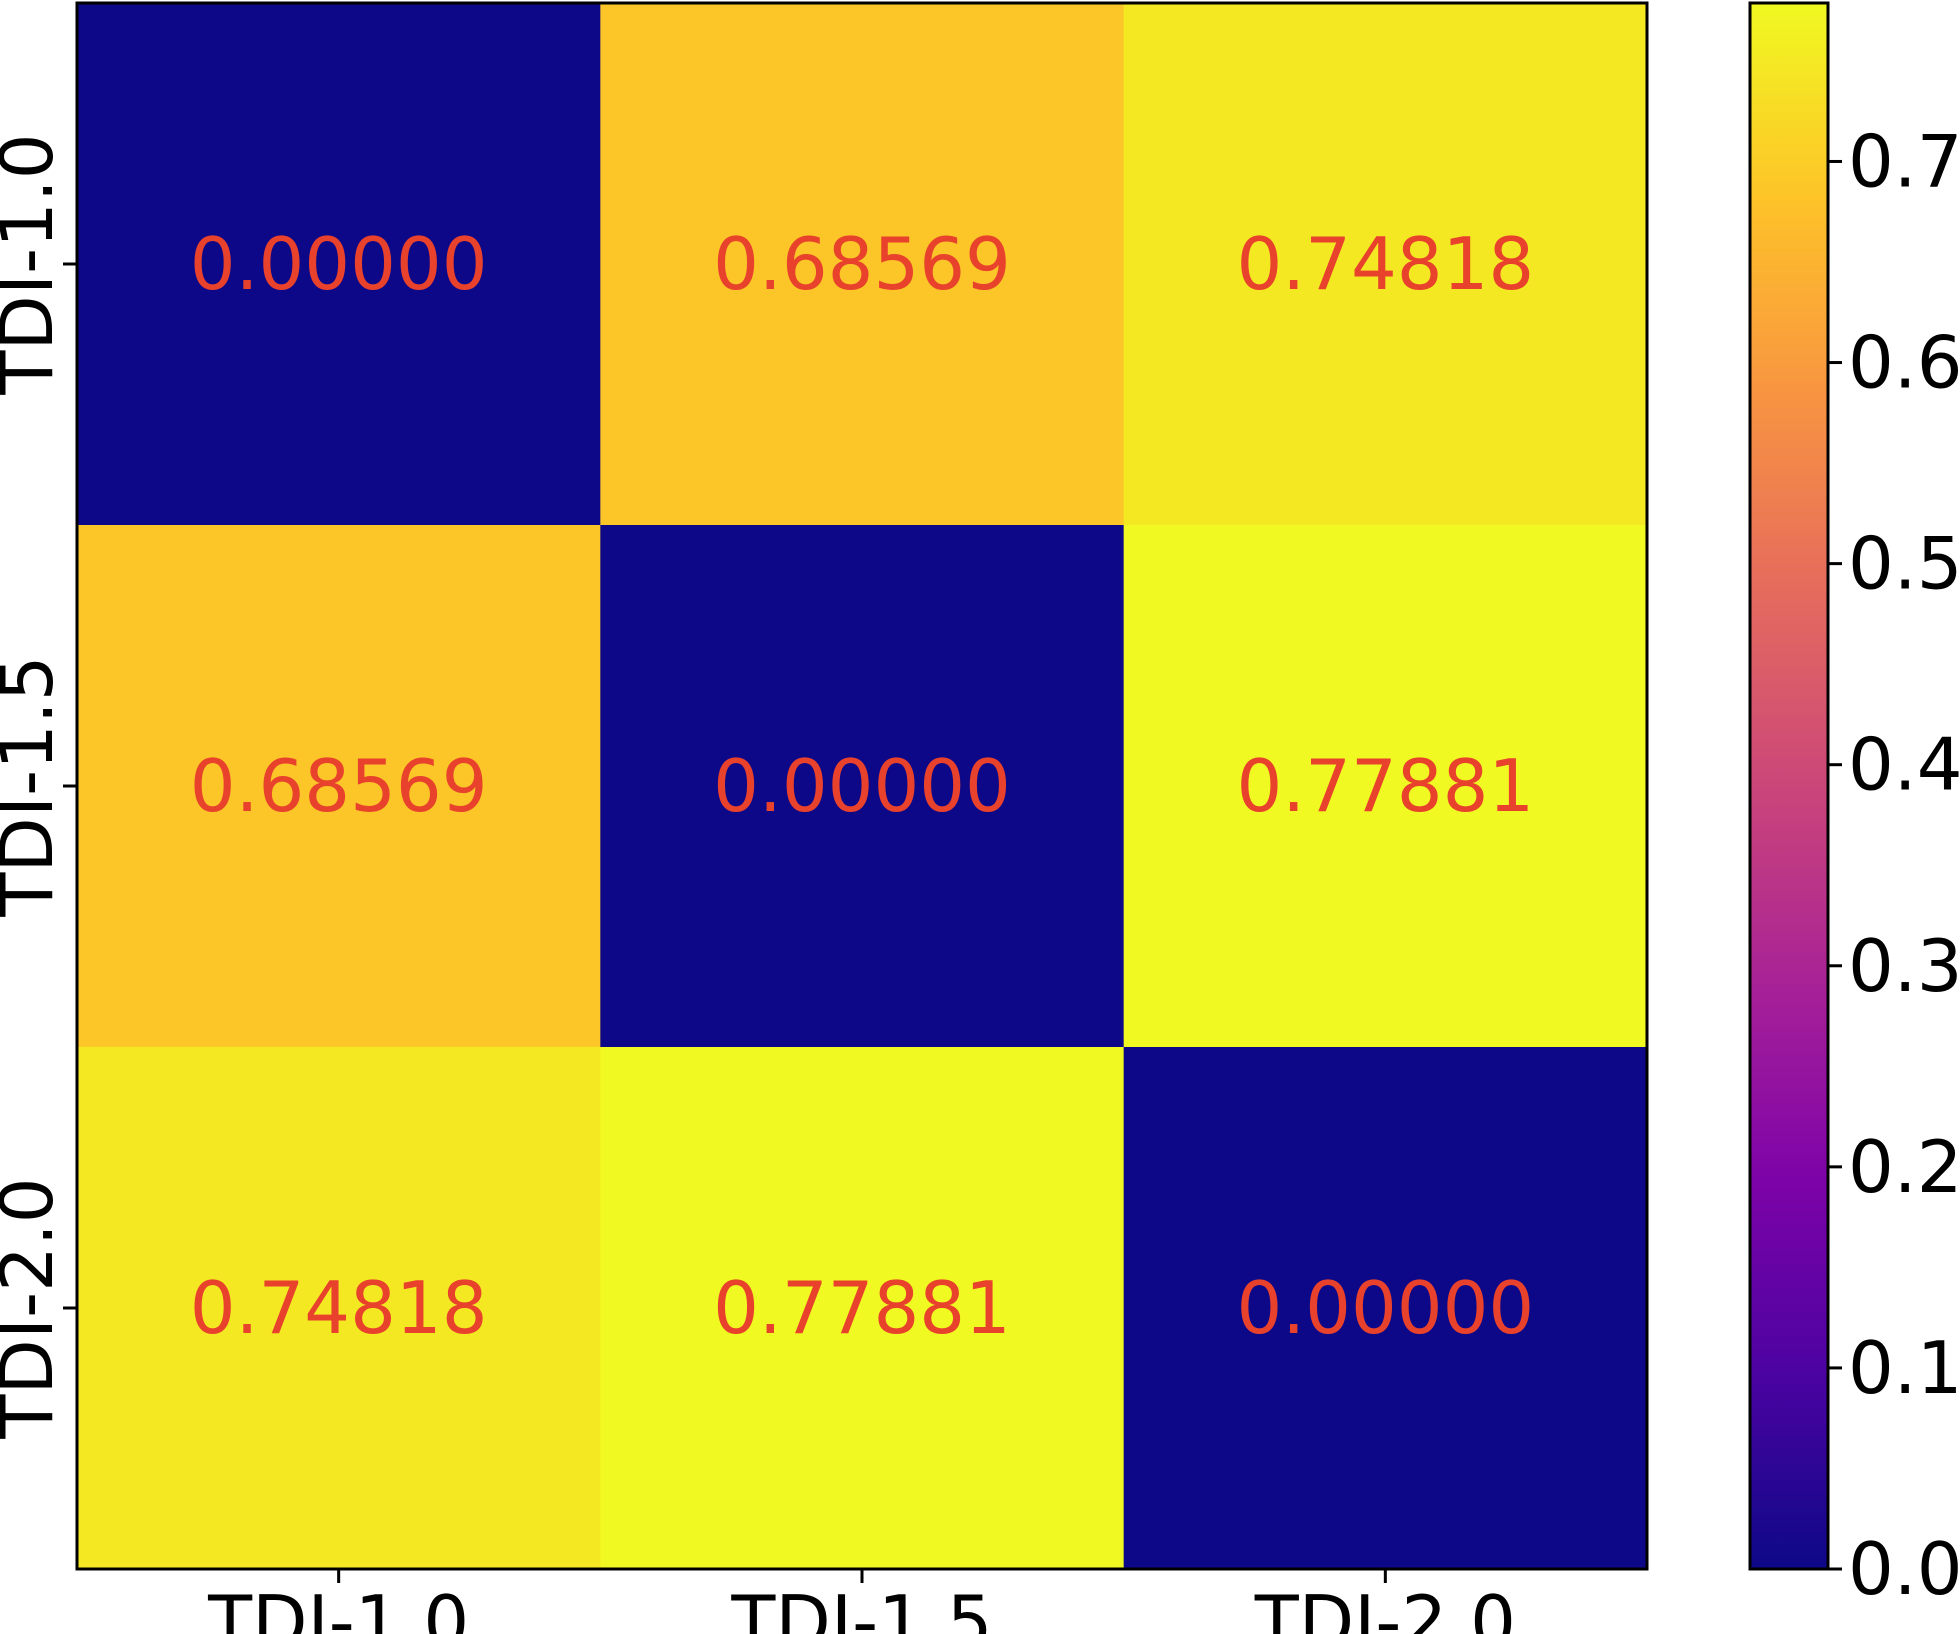 The height and width of the screenshot is (1634, 1960). I want to click on heatmap-cell-r1-c0, so click(339, 786).